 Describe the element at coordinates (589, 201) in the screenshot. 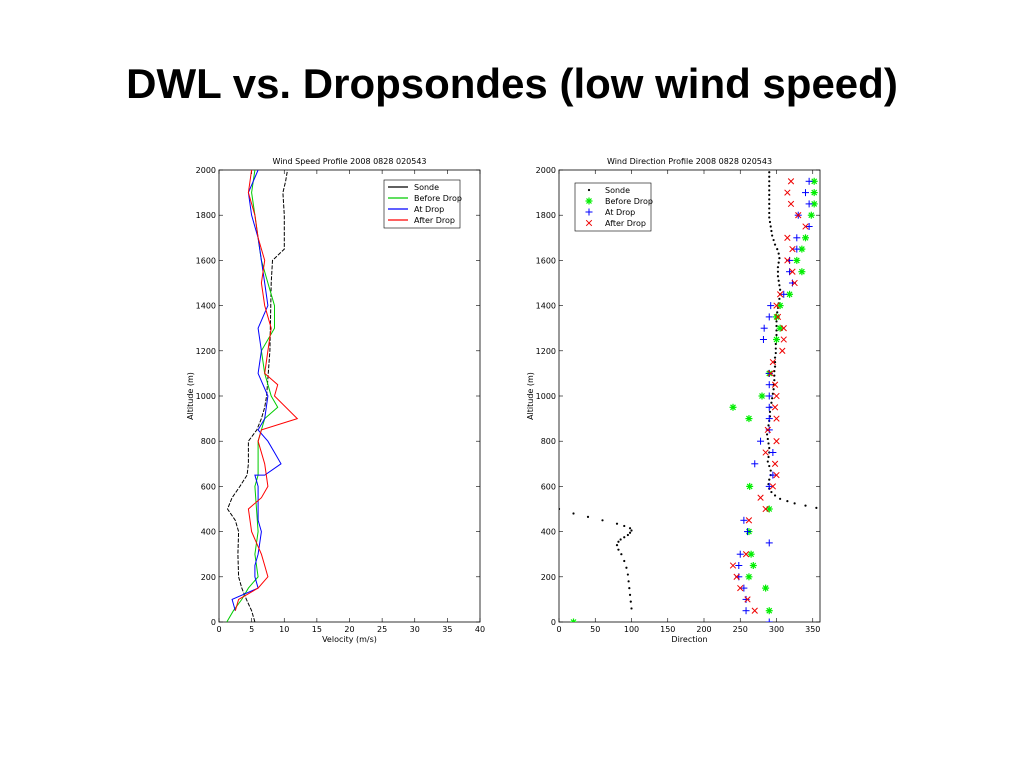

I see `legend-swatch-before-drop` at that location.